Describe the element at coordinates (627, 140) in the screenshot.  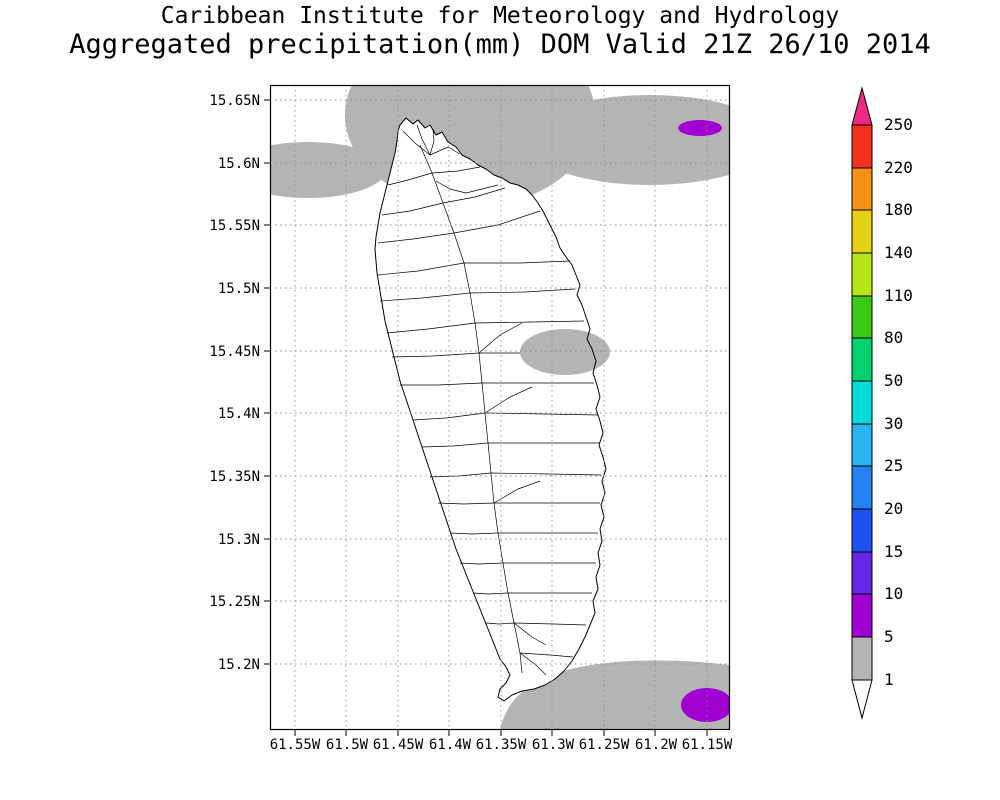
I see `shade-north-east-band` at that location.